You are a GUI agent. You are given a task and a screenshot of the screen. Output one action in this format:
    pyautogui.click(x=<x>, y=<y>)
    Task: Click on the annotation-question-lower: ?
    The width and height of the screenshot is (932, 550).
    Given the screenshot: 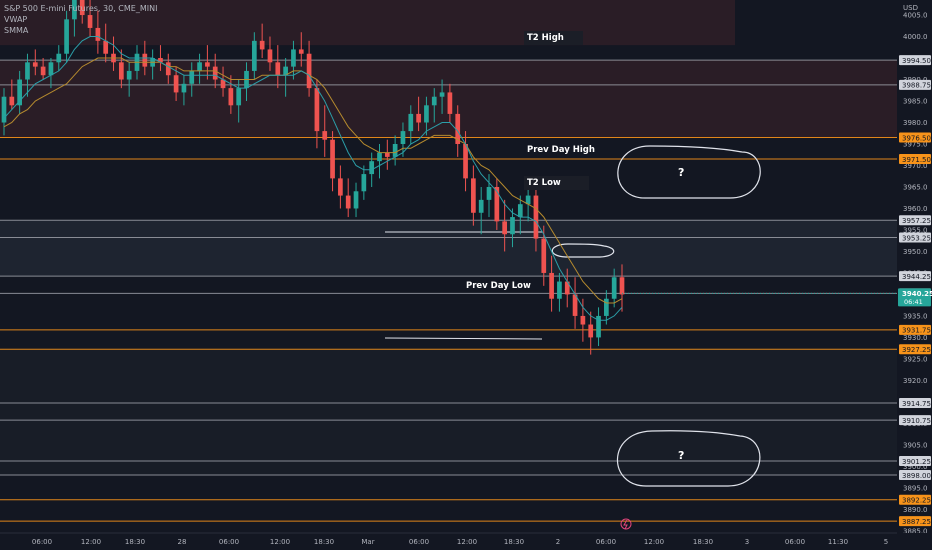 What is the action you would take?
    pyautogui.click(x=681, y=455)
    